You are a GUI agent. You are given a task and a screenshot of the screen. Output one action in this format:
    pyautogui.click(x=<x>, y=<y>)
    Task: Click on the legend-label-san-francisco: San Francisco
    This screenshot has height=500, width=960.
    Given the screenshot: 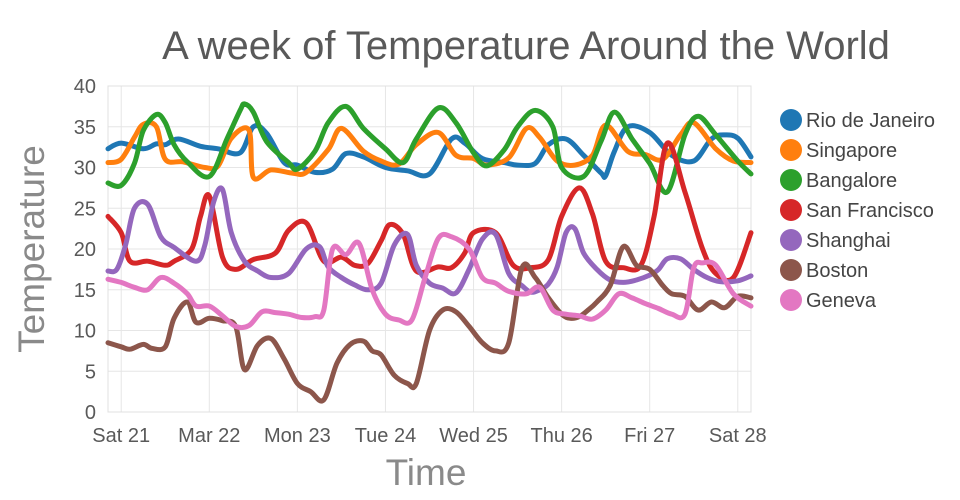 What is the action you would take?
    pyautogui.click(x=870, y=211)
    